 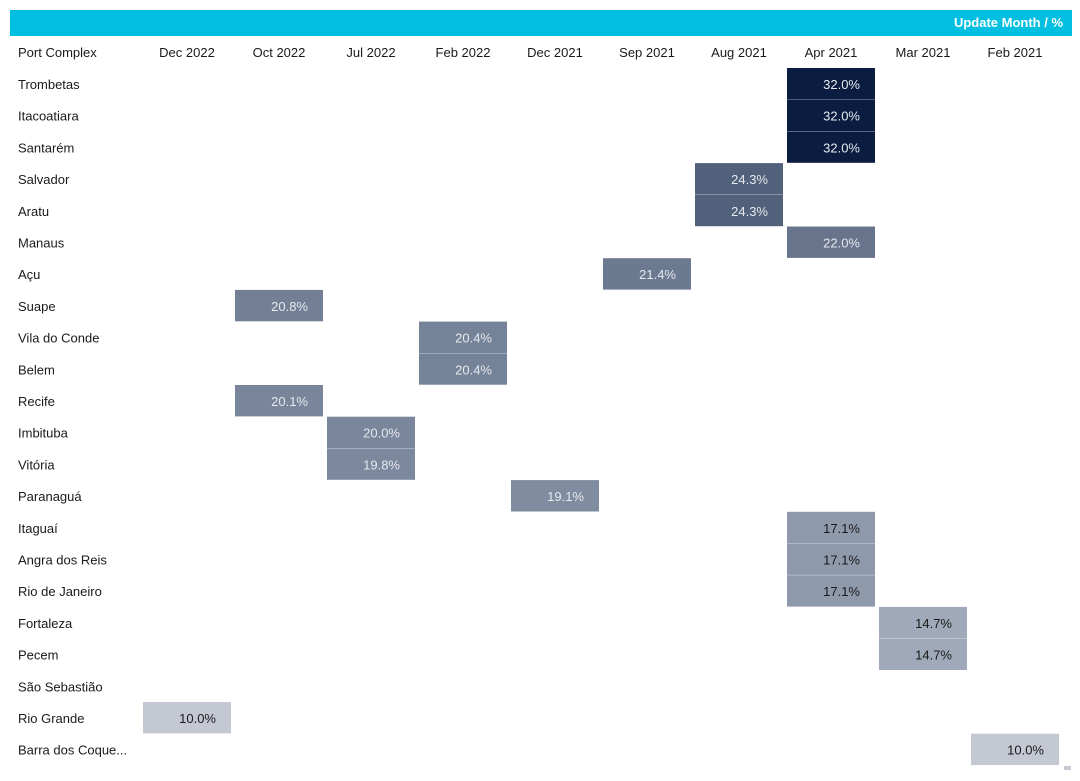 What do you see at coordinates (370, 52) in the screenshot?
I see `column-header-jul-2022: Jul 2022` at bounding box center [370, 52].